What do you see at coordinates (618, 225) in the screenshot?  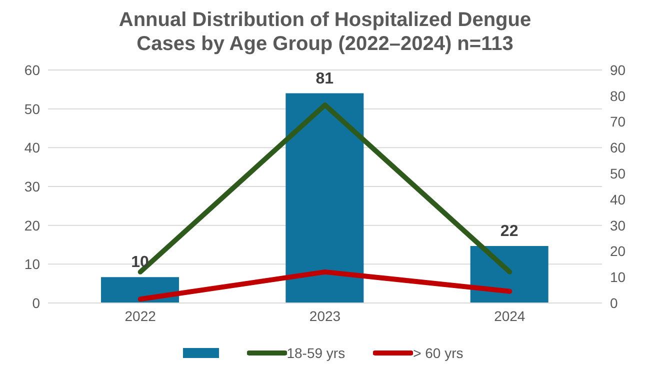 I see `y2-tick-label: 30` at bounding box center [618, 225].